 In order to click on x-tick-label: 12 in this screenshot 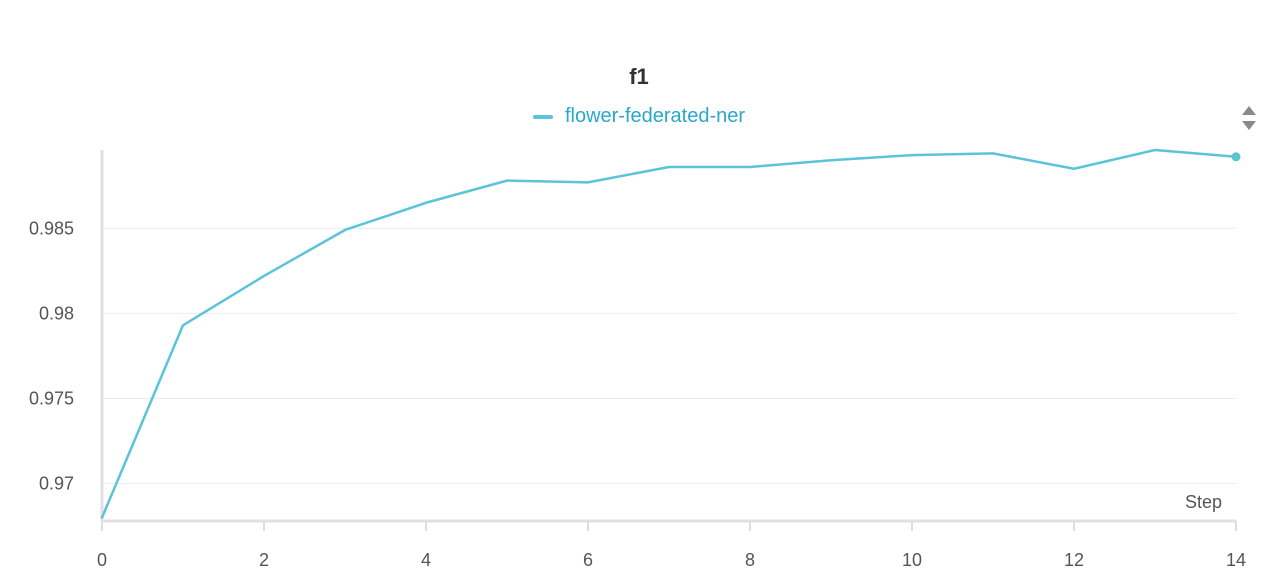, I will do `click(1074, 560)`.